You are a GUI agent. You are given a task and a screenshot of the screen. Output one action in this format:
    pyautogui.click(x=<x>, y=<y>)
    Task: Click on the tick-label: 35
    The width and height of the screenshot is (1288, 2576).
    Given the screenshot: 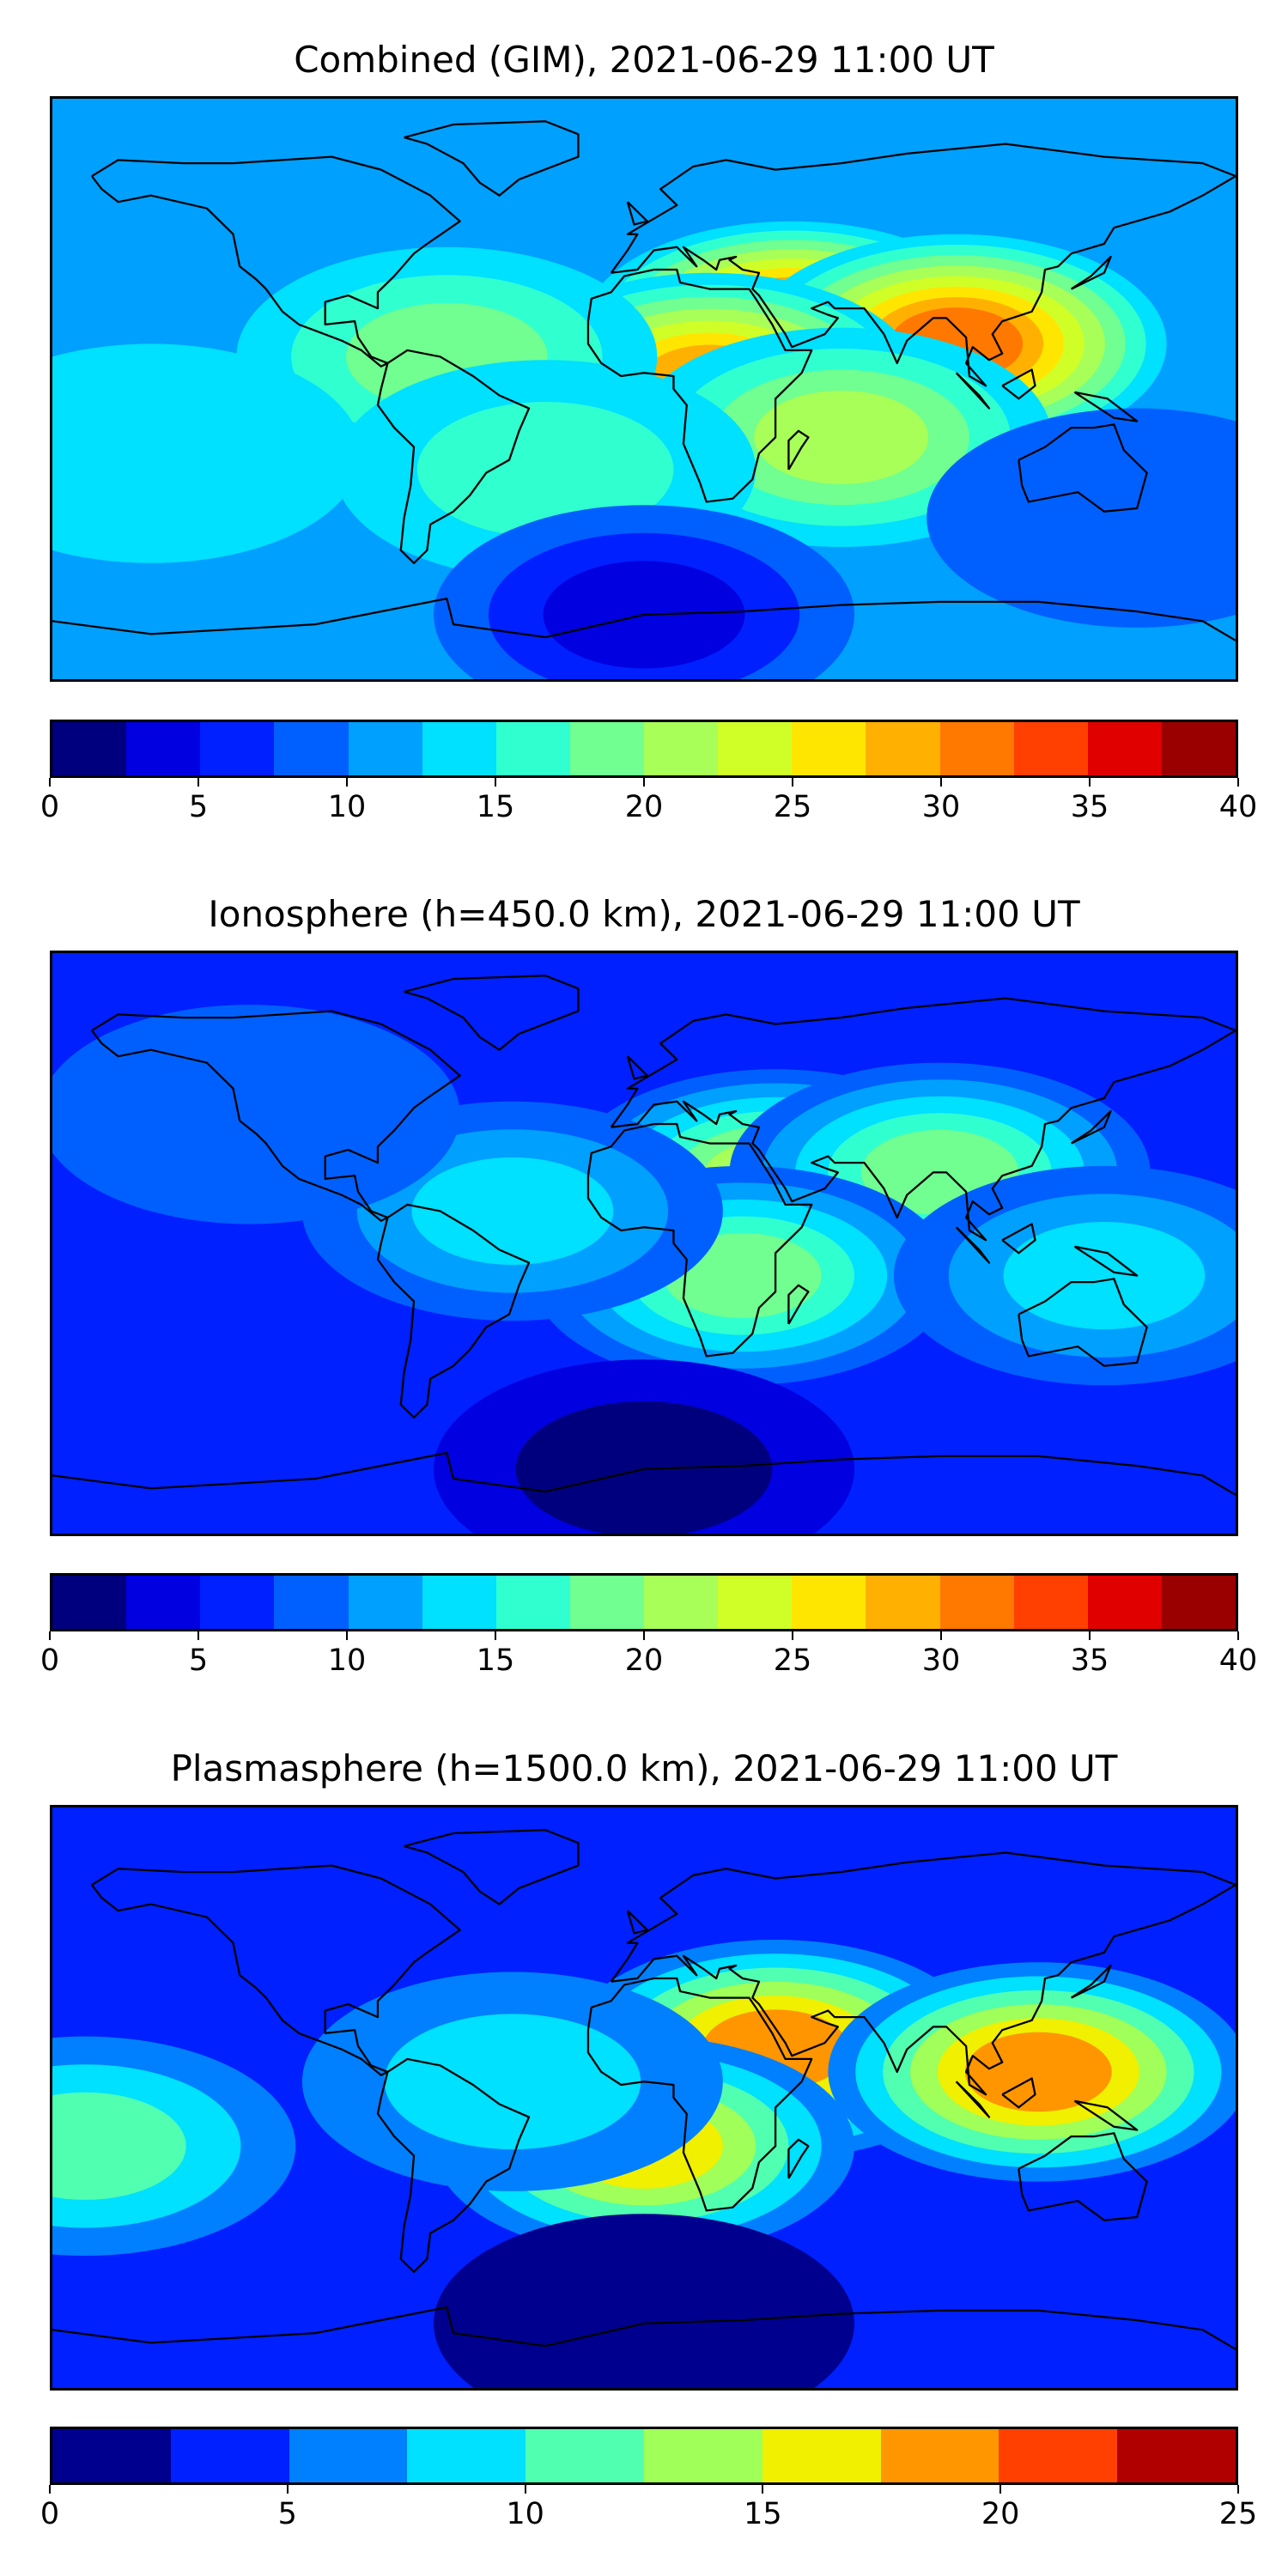 What is the action you would take?
    pyautogui.click(x=1089, y=807)
    